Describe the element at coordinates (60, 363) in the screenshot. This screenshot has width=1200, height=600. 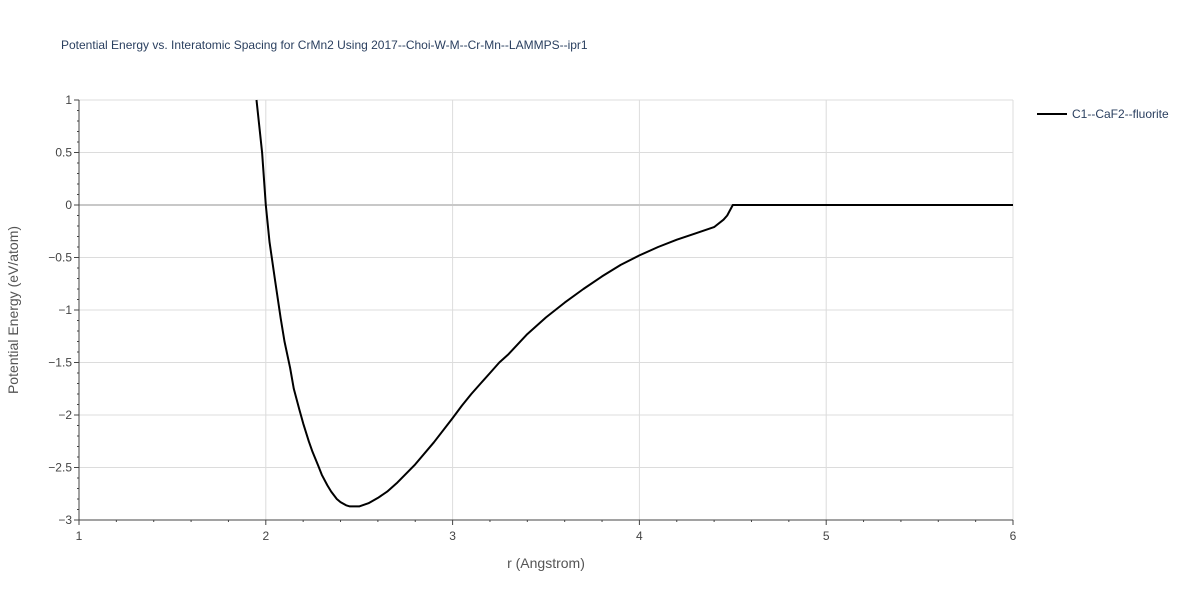
I see `y-tick-label: −1.5` at that location.